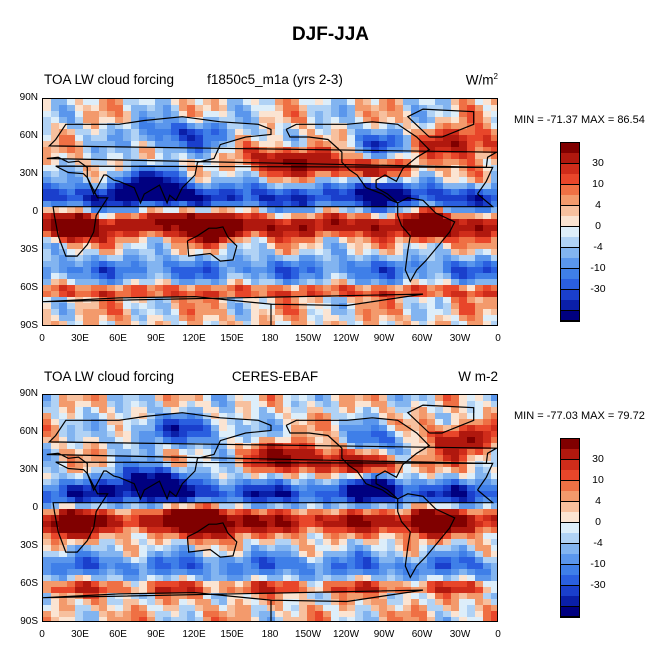 This screenshot has width=661, height=661. What do you see at coordinates (194, 338) in the screenshot?
I see `lon-tick-label: 120E` at bounding box center [194, 338].